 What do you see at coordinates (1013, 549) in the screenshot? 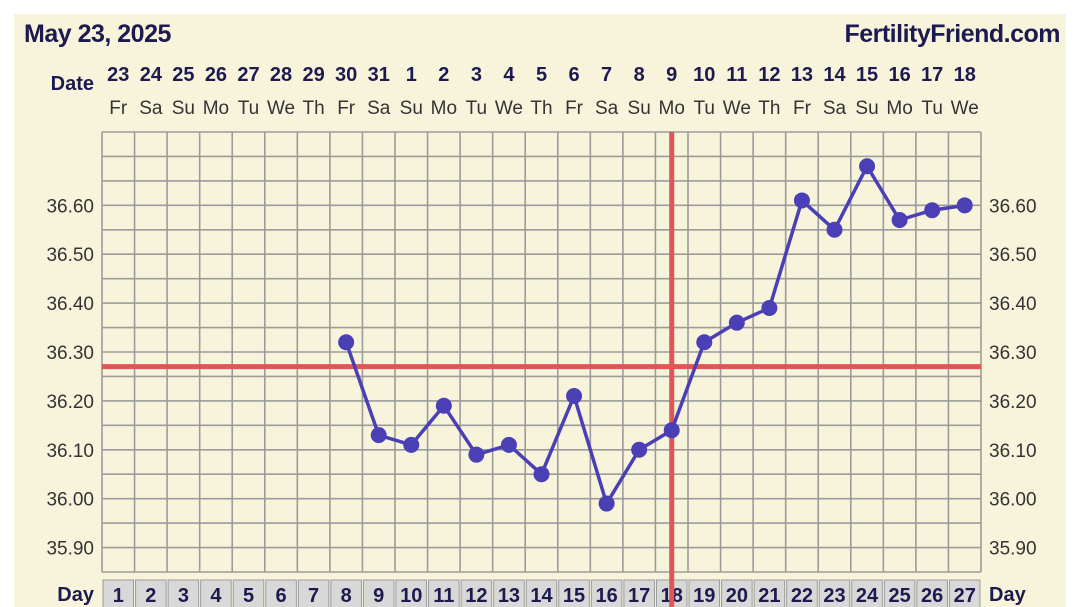
I see `y-tick-label-right: 35.90` at bounding box center [1013, 549].